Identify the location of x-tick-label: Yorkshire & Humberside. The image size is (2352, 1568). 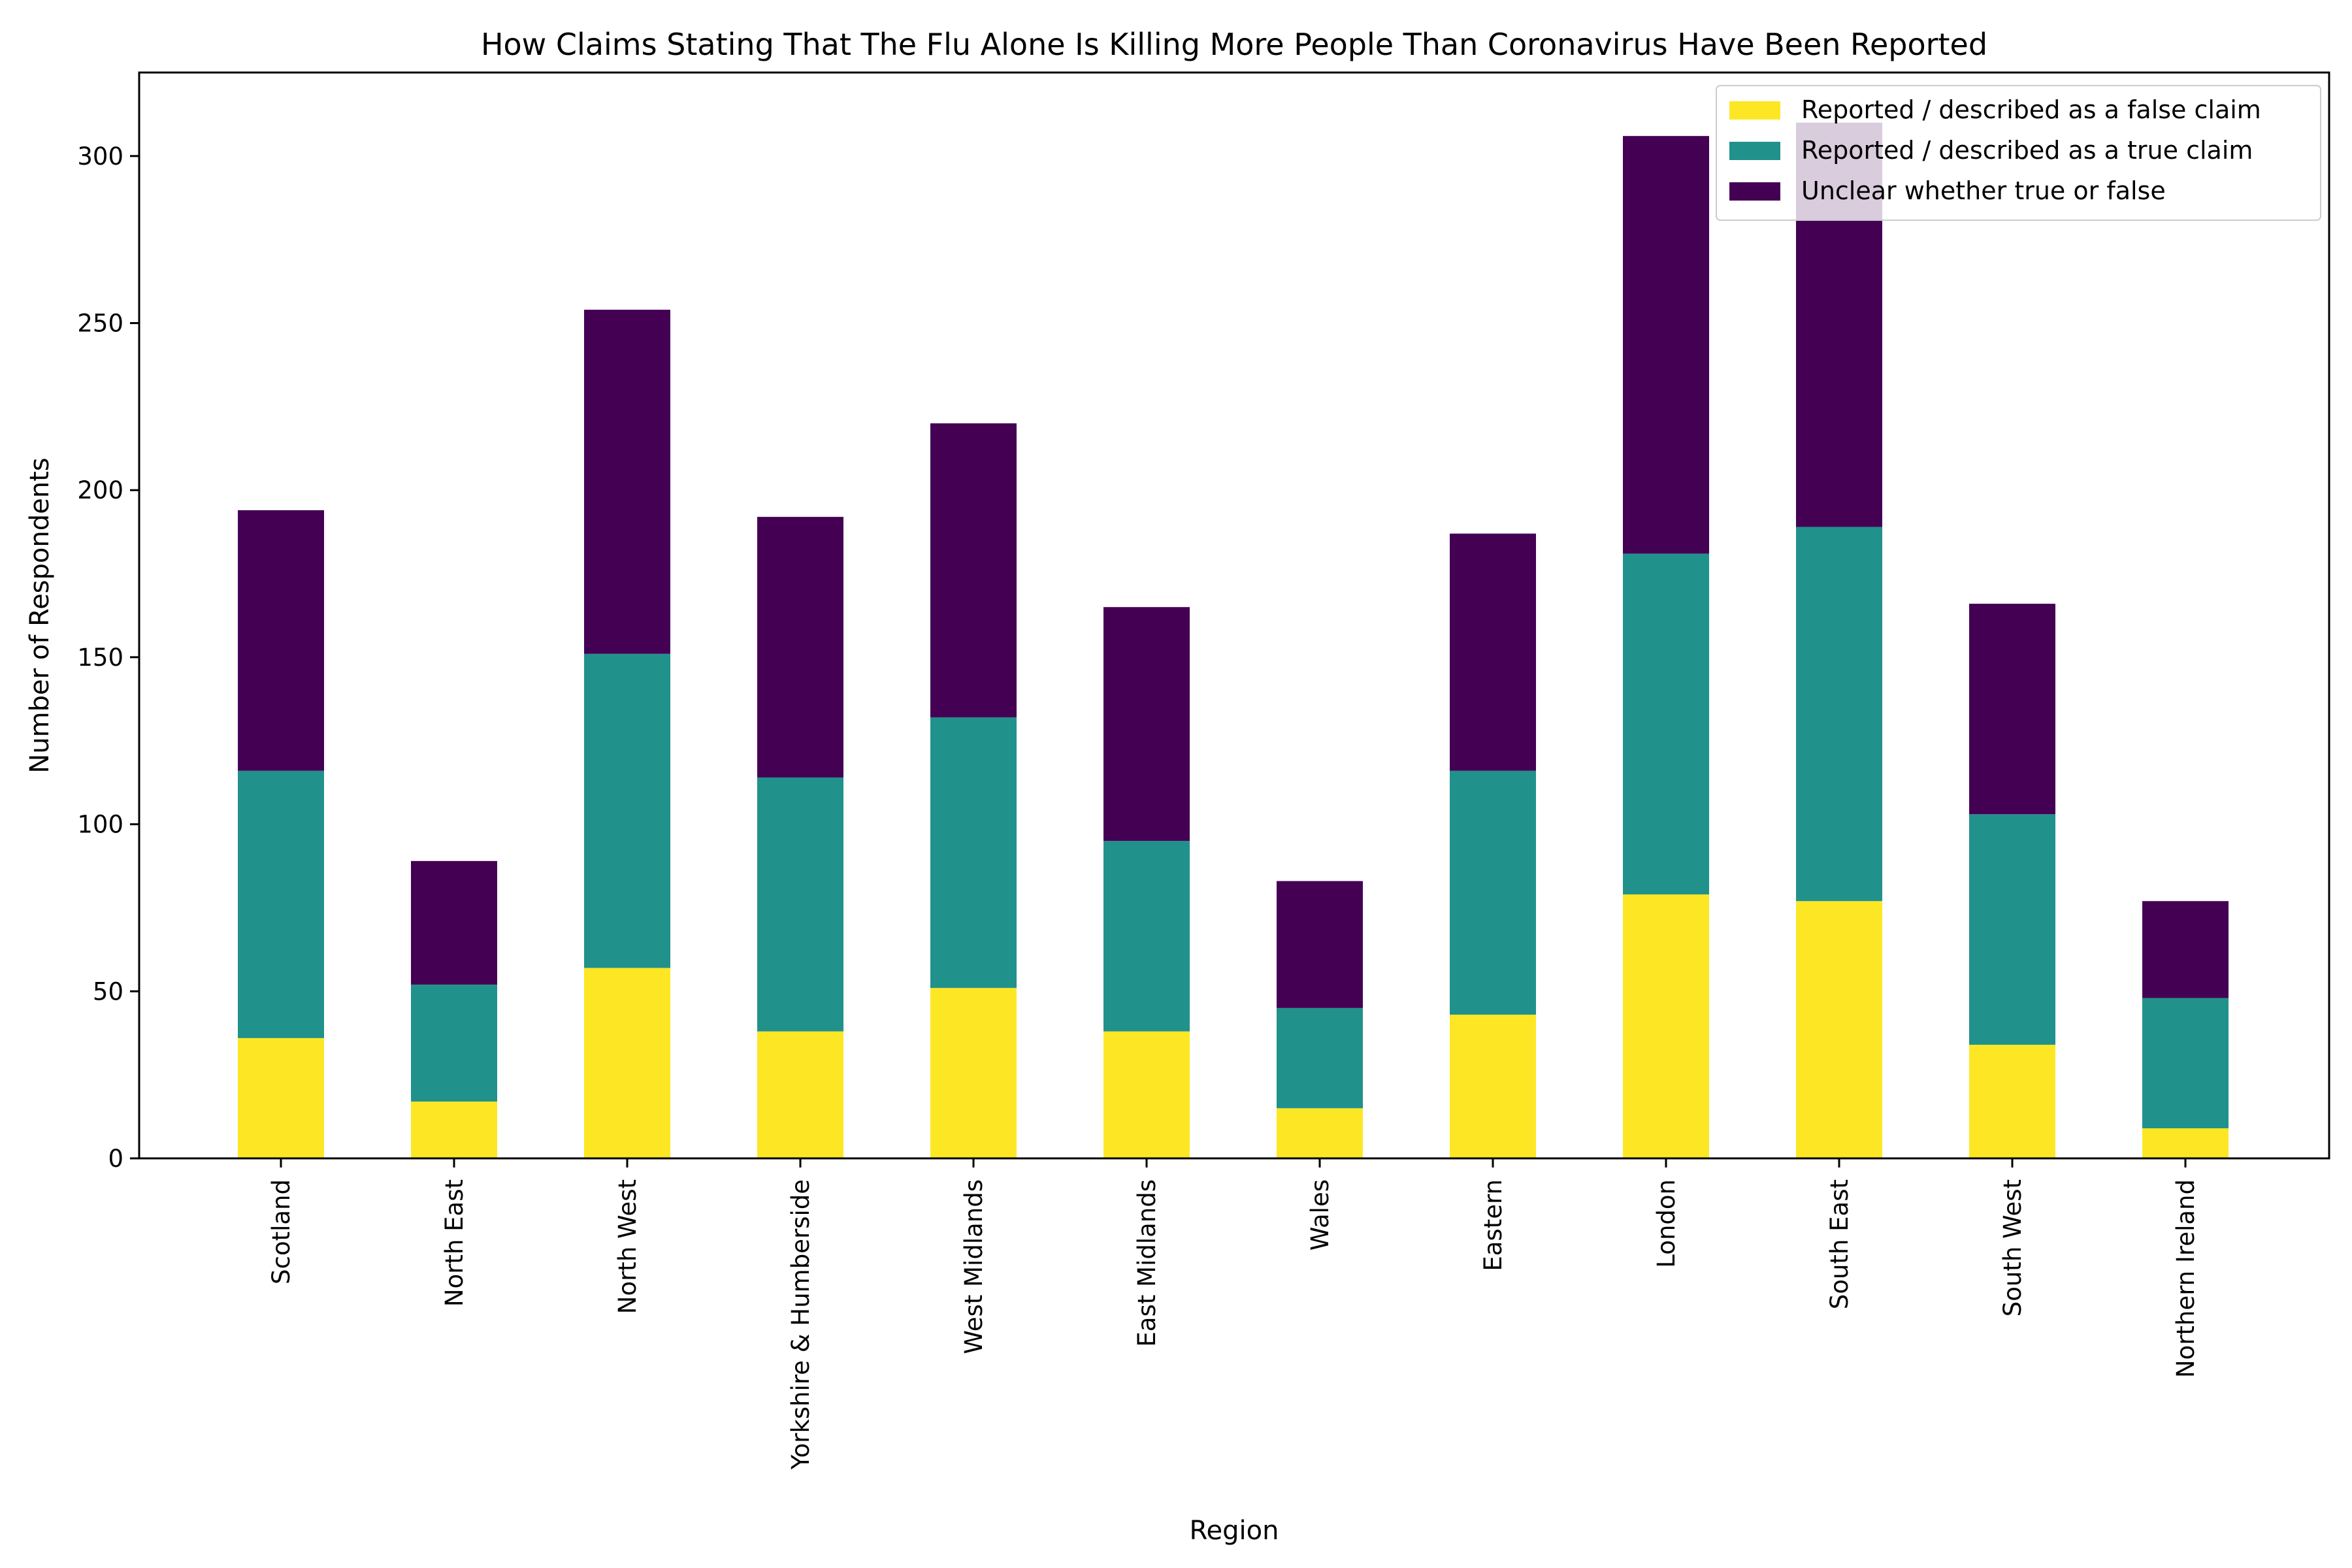
(801, 1324).